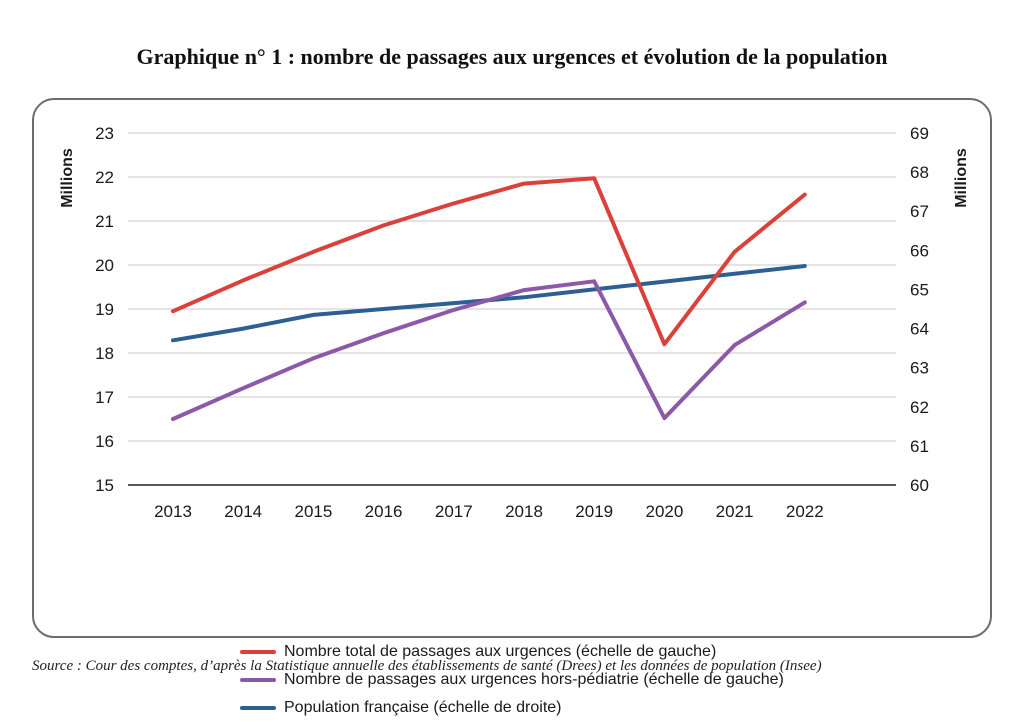 Image resolution: width=1024 pixels, height=722 pixels. I want to click on y-left-tick-label: 17, so click(104, 397).